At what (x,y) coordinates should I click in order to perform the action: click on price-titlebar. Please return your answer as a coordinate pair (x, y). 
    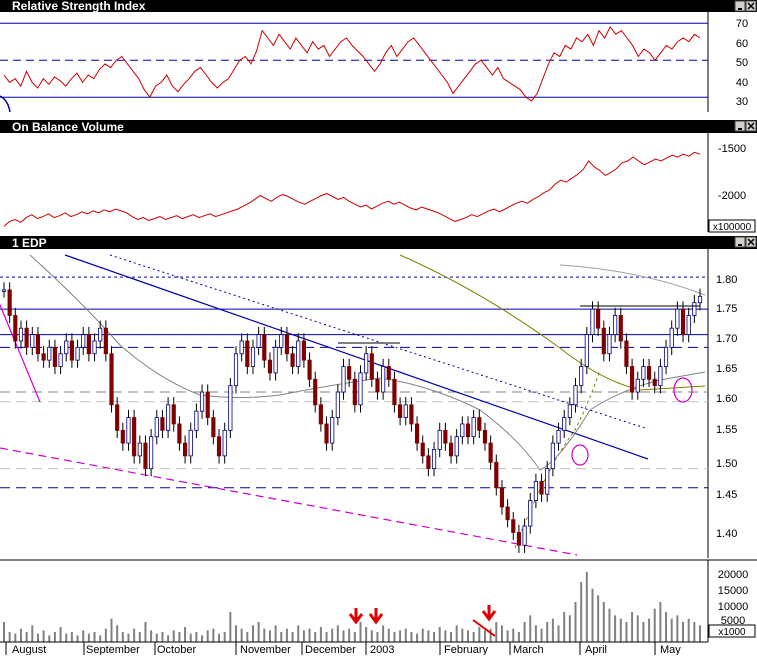
    Looking at the image, I should click on (378, 242).